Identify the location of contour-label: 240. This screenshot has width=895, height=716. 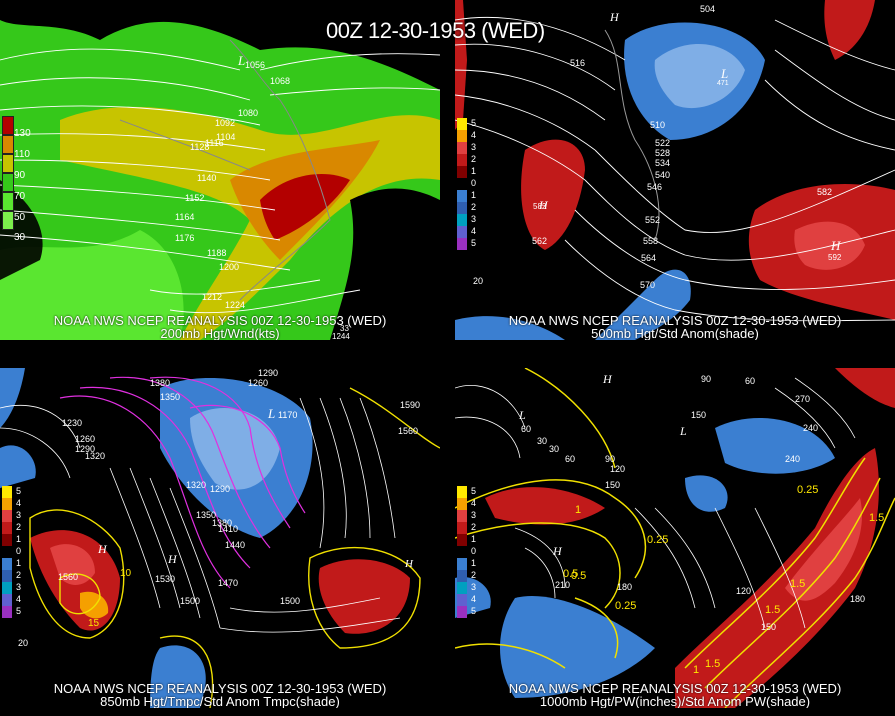
(793, 459).